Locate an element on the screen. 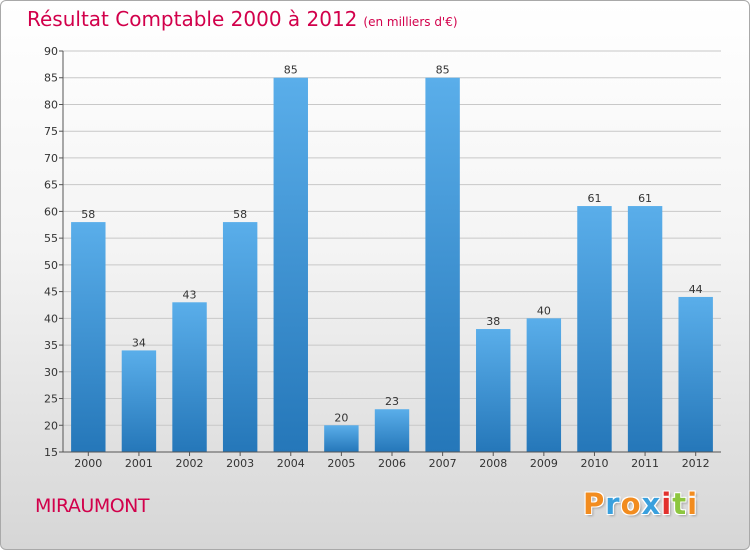 The height and width of the screenshot is (550, 750). y-tick-label: 25 is located at coordinates (51, 399).